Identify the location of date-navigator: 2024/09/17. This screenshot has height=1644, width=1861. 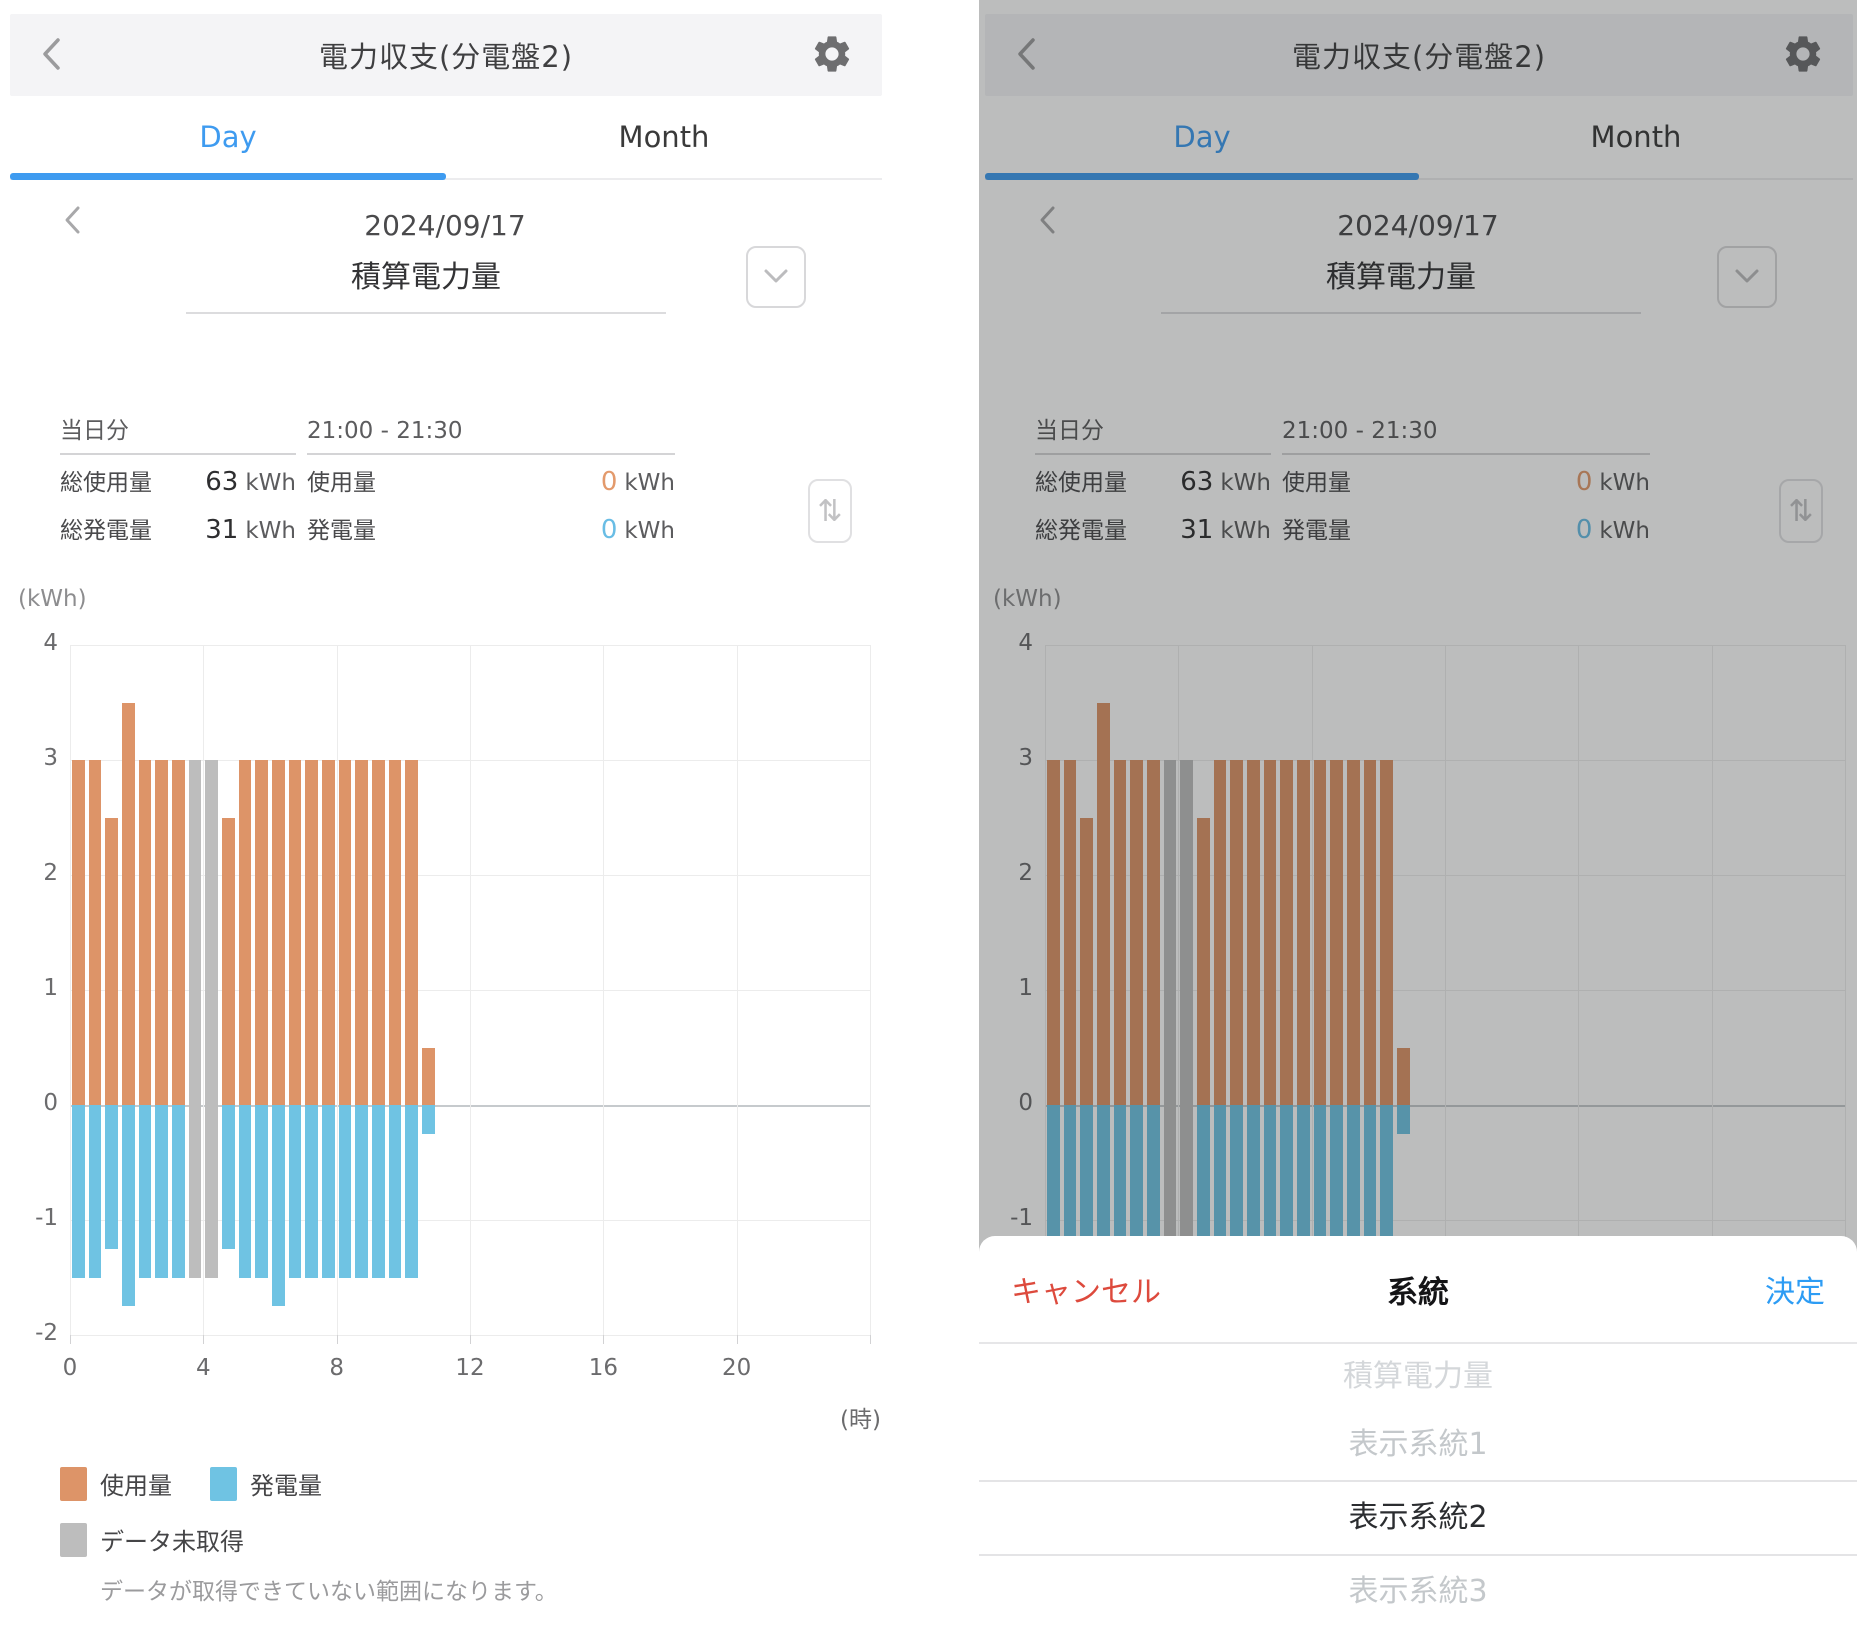
(1418, 226).